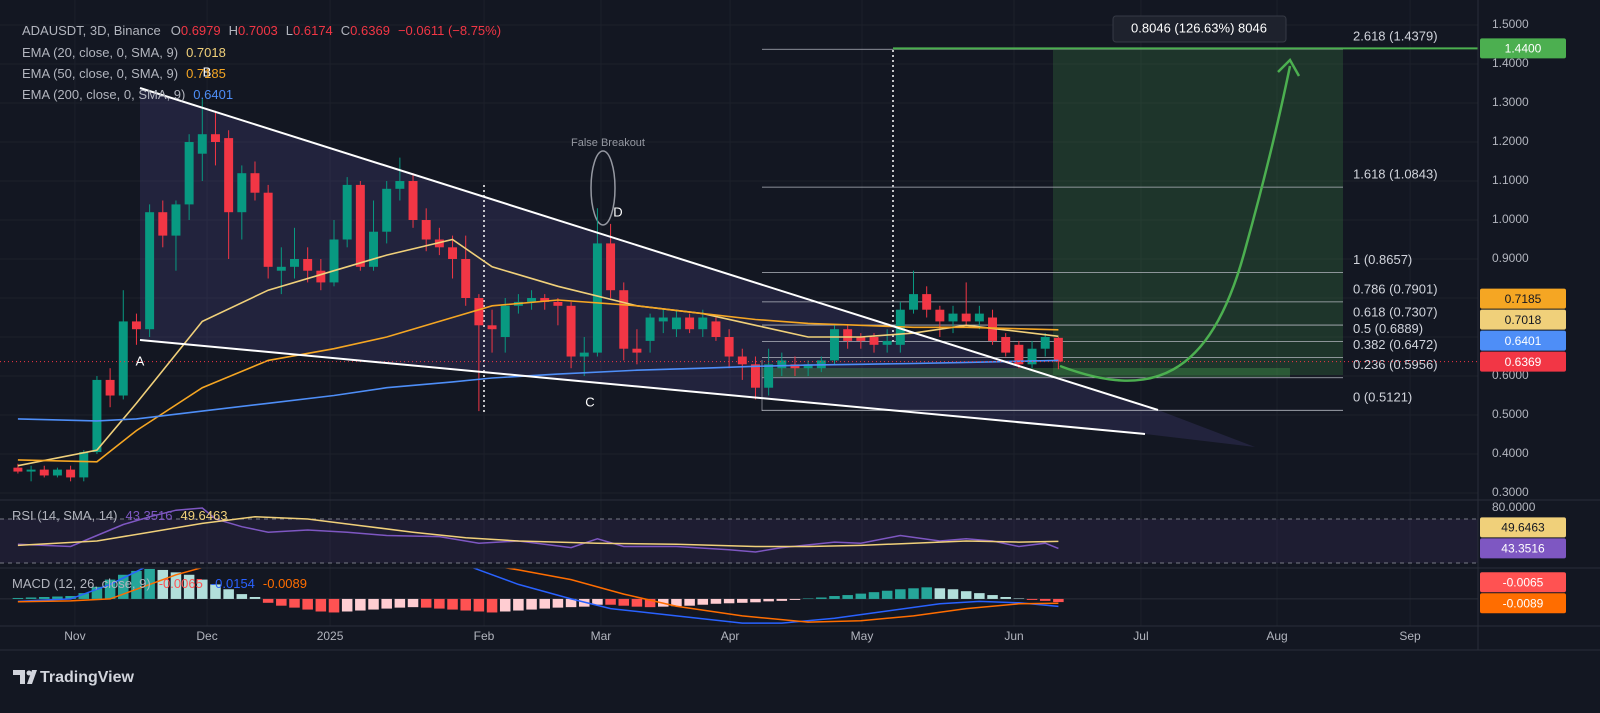 The width and height of the screenshot is (1600, 713). What do you see at coordinates (91, 30) in the screenshot?
I see `symbol: ADAUSDT, 3D, Binance` at bounding box center [91, 30].